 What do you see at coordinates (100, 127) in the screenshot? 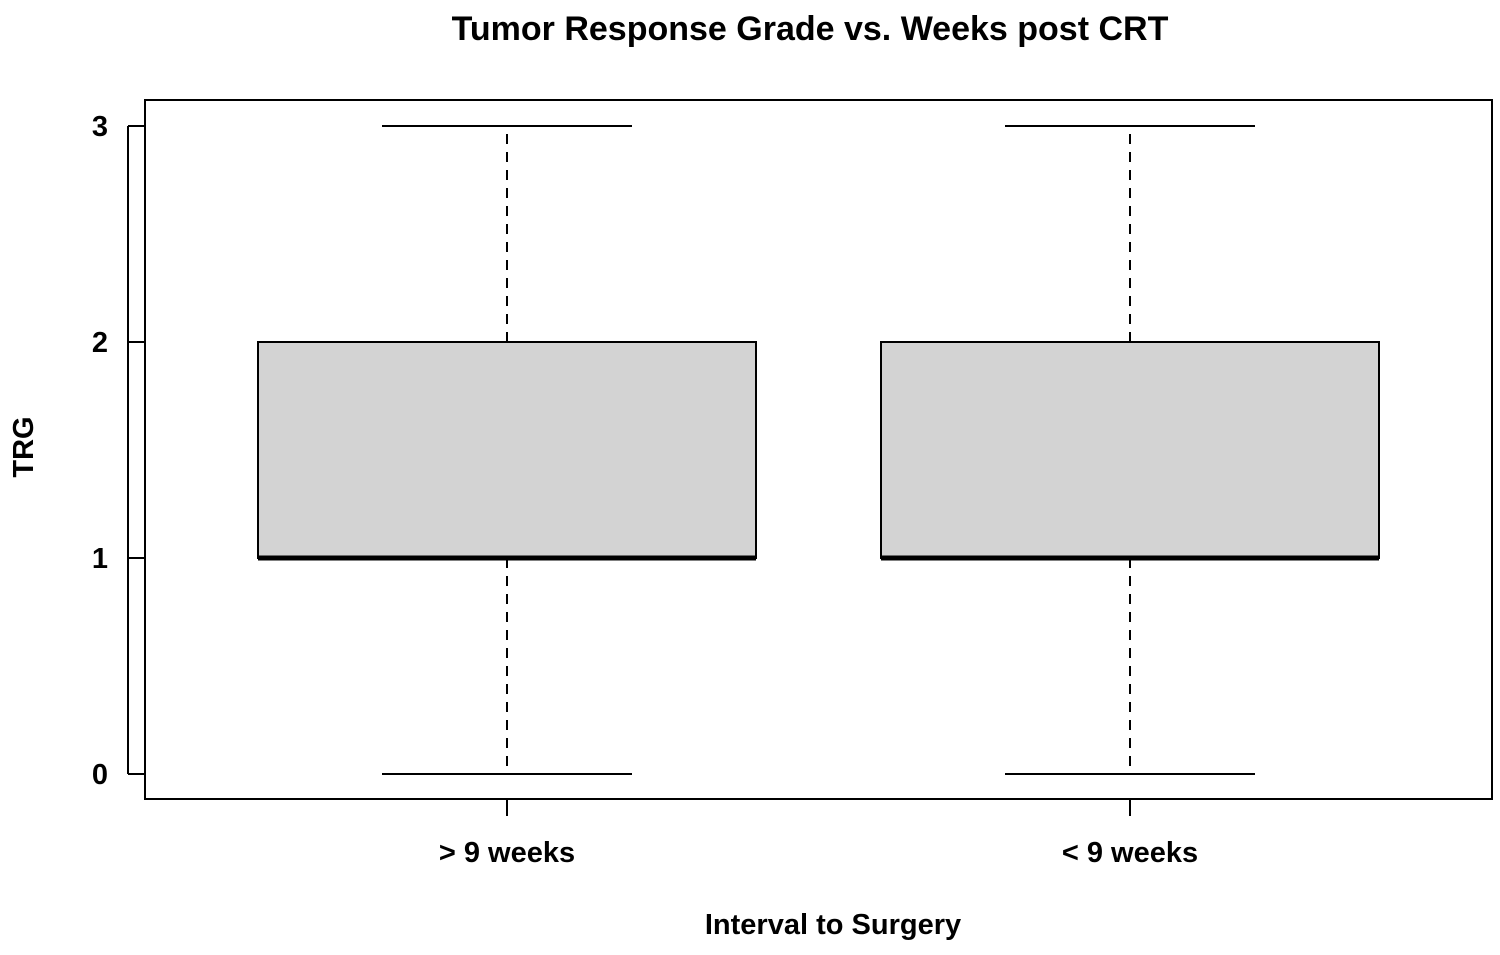
I see `y-tick-label: 3` at bounding box center [100, 127].